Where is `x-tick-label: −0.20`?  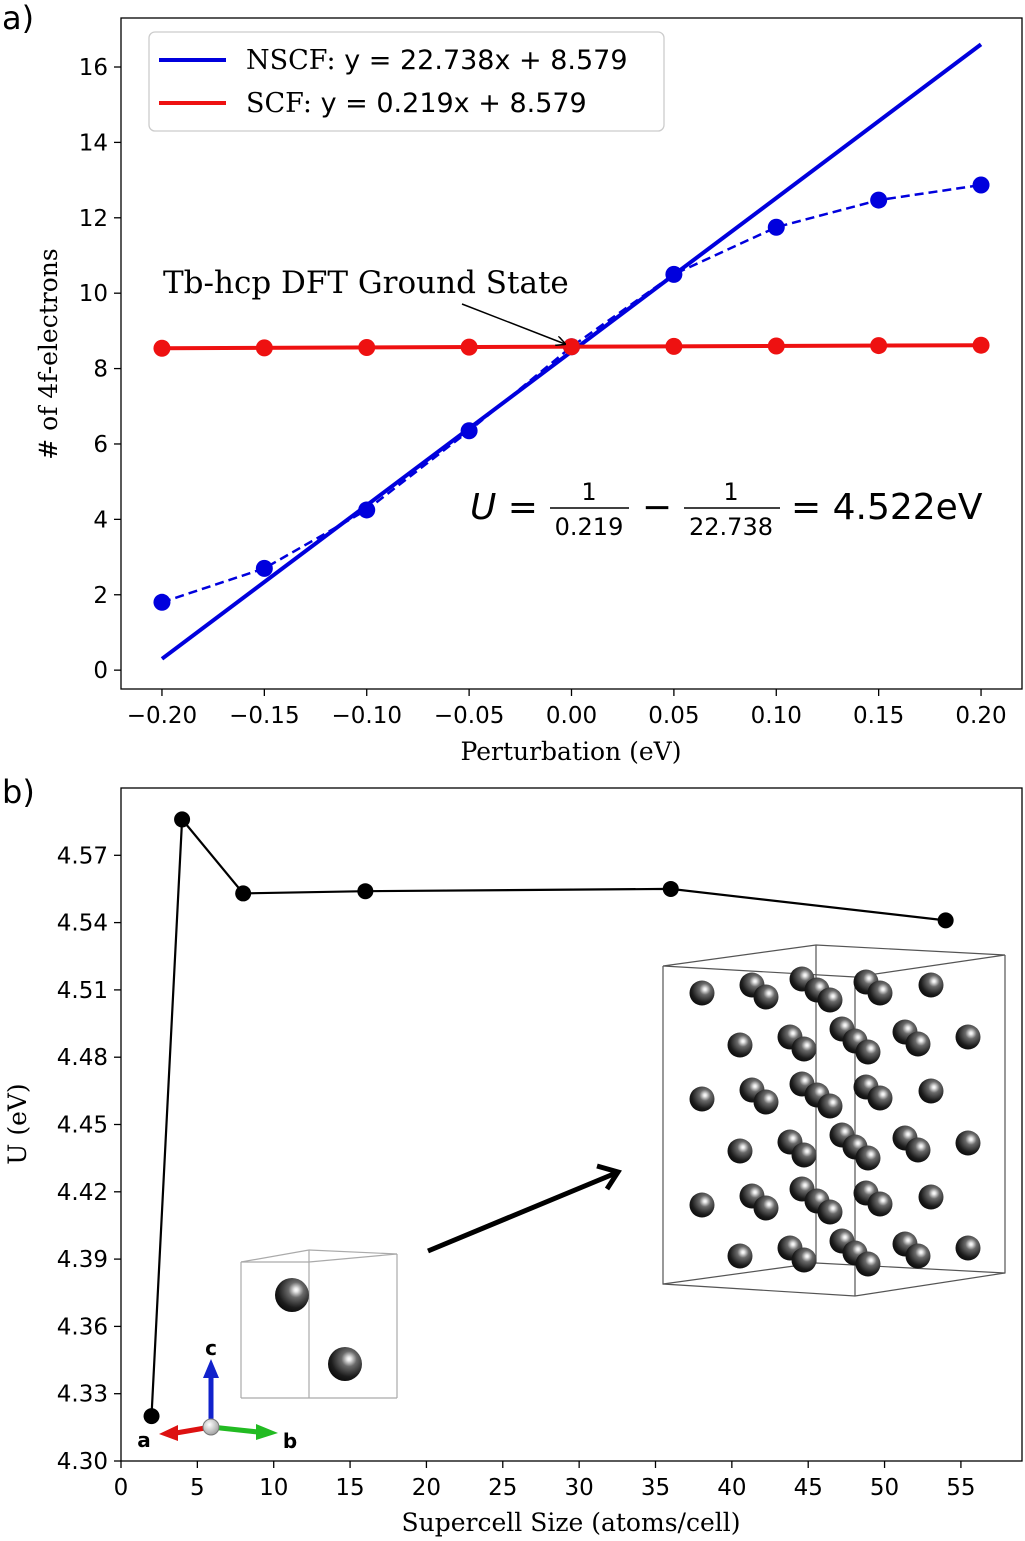
x-tick-label: −0.20 is located at coordinates (162, 716).